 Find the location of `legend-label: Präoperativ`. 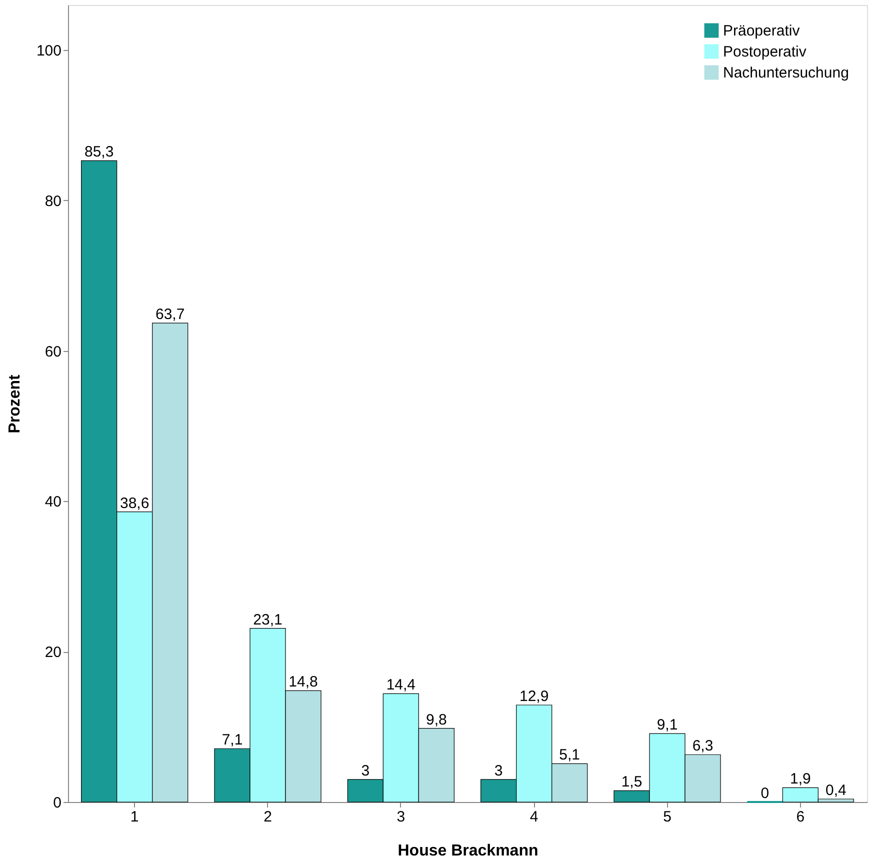

legend-label: Präoperativ is located at coordinates (761, 31).